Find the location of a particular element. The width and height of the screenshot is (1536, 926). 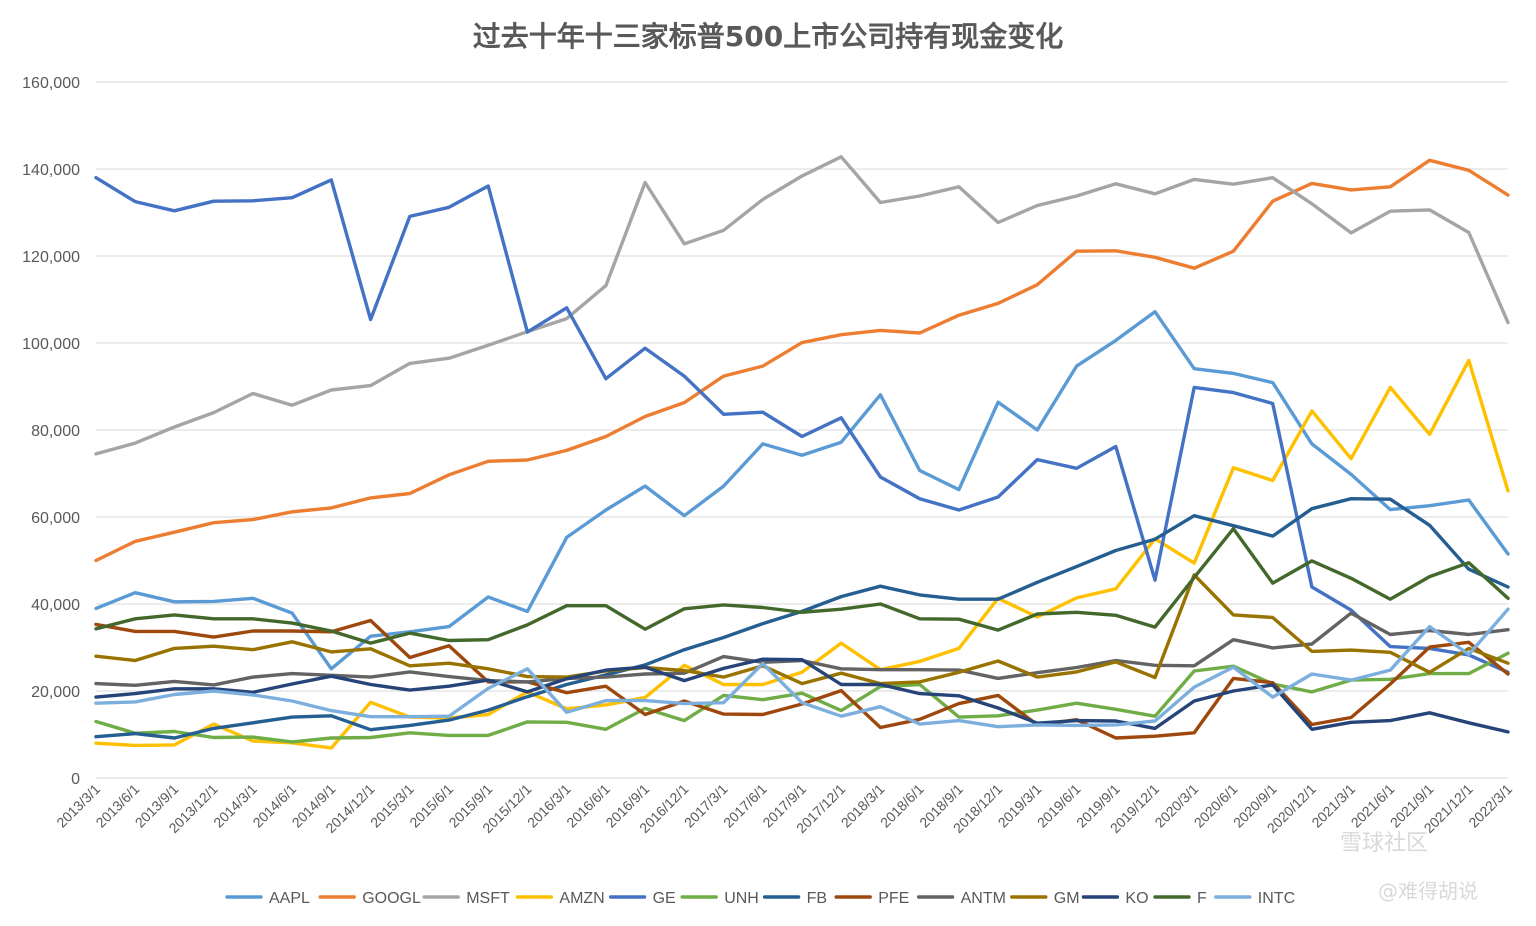

legend-label-f: F is located at coordinates (1202, 898).